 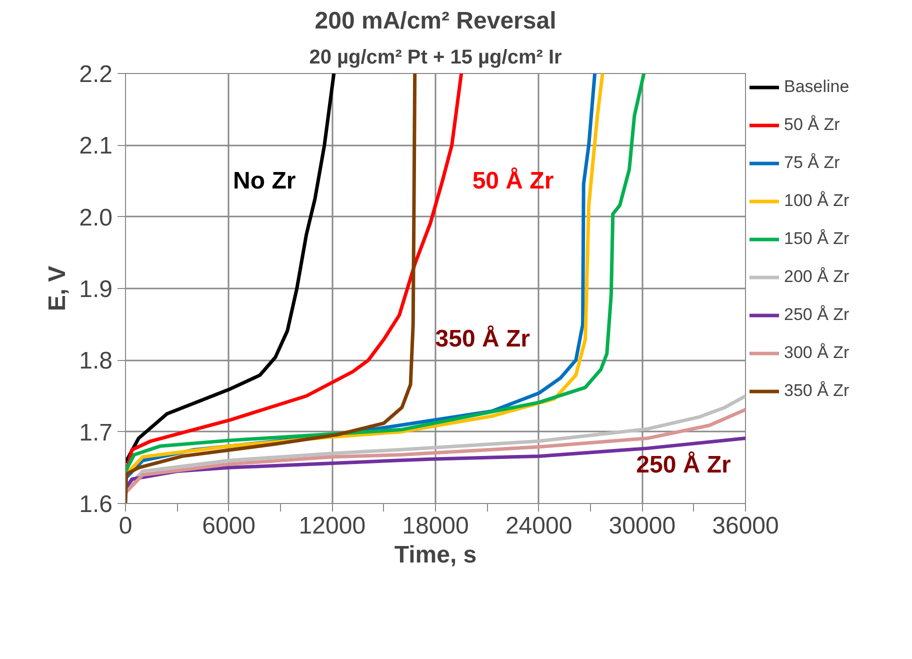 I want to click on legend-label: 50 Å Zr, so click(x=812, y=125).